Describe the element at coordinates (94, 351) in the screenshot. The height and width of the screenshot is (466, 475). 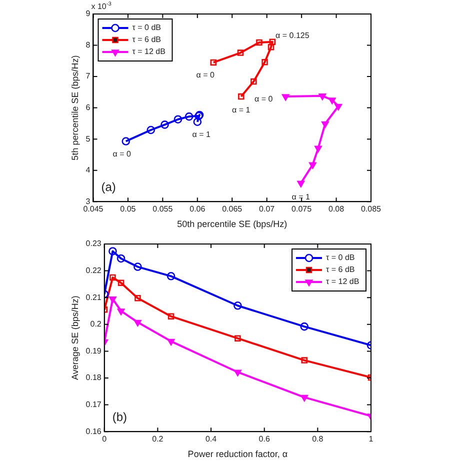
I see `y-tick-label: 0.19` at that location.